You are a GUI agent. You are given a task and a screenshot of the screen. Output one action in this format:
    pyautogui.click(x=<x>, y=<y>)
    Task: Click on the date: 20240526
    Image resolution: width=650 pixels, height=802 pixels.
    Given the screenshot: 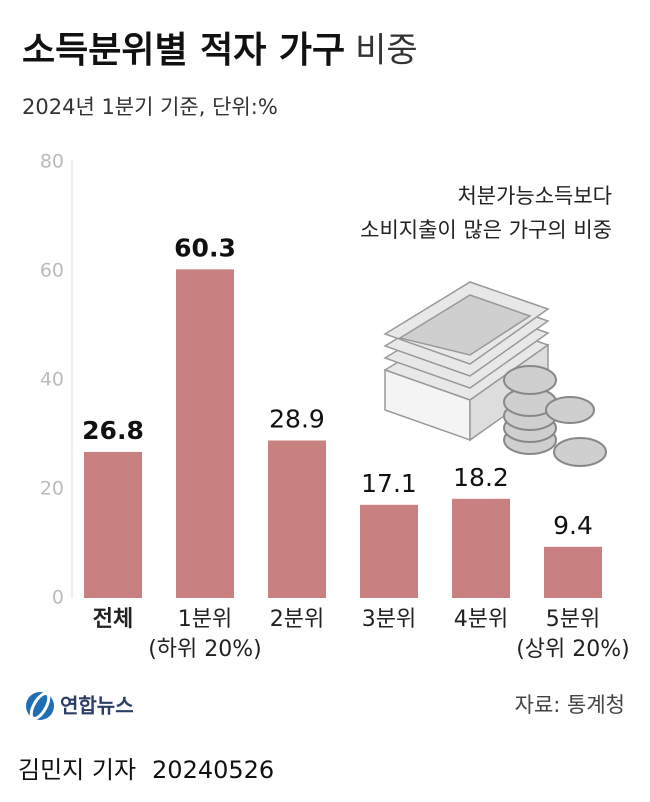 What is the action you would take?
    pyautogui.click(x=213, y=770)
    